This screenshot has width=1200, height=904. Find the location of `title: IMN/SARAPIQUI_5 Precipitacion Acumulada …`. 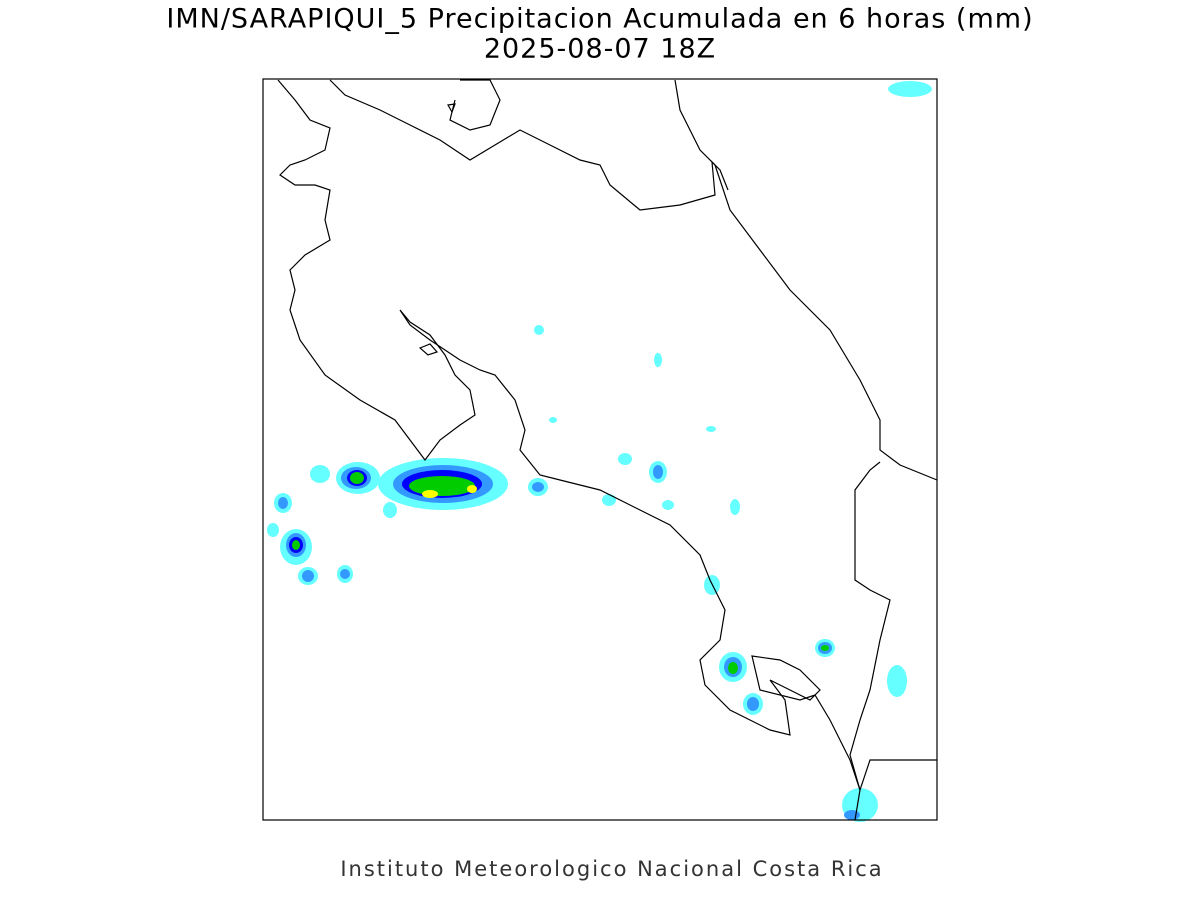

title: IMN/SARAPIQUI_5 Precipitacion Acumulada … is located at coordinates (599, 19).